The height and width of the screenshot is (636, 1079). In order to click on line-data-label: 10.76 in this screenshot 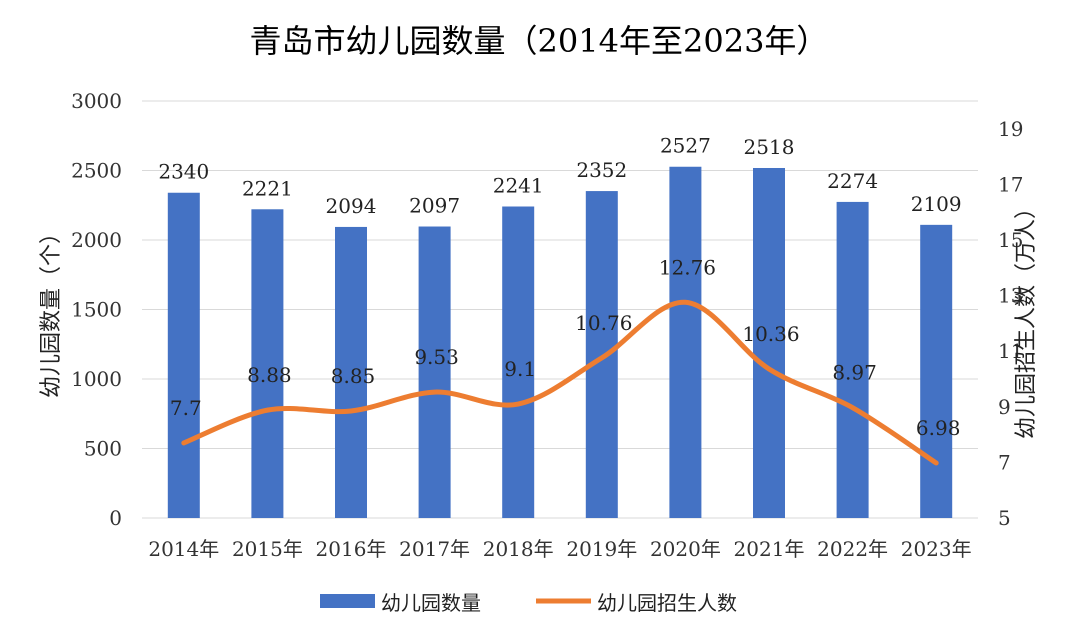, I will do `click(603, 323)`.